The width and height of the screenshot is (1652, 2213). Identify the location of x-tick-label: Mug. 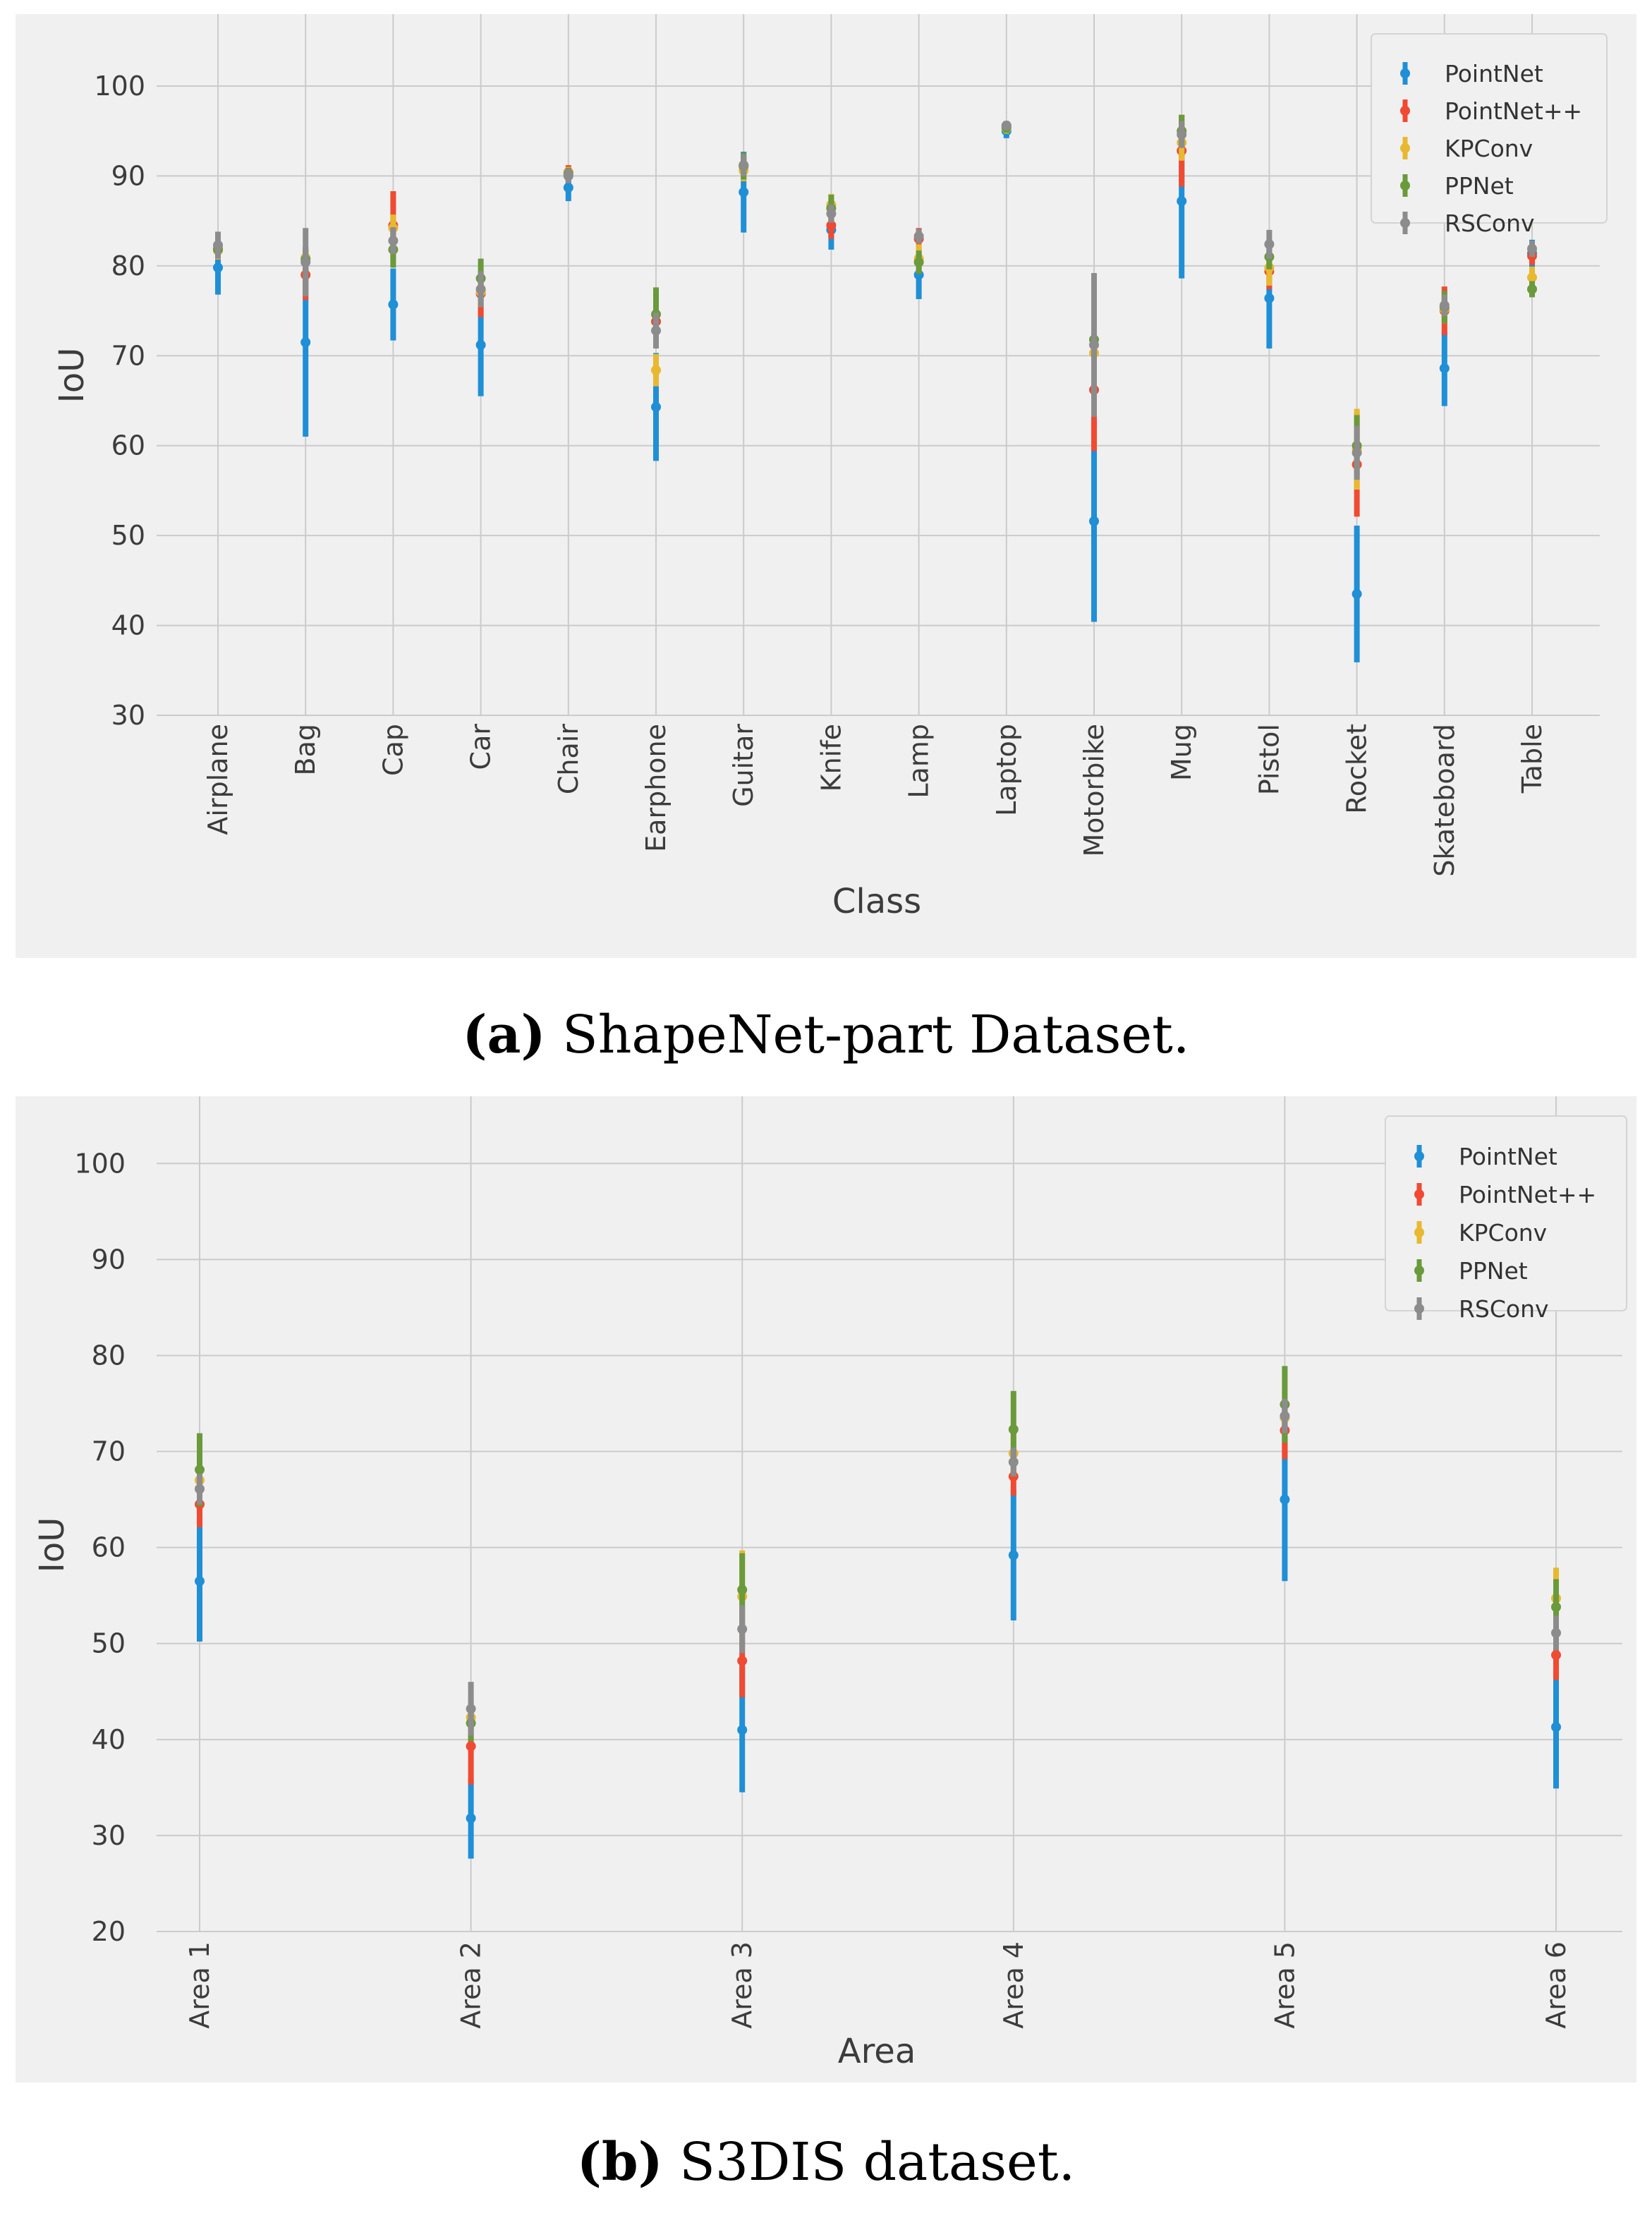
(1181, 752).